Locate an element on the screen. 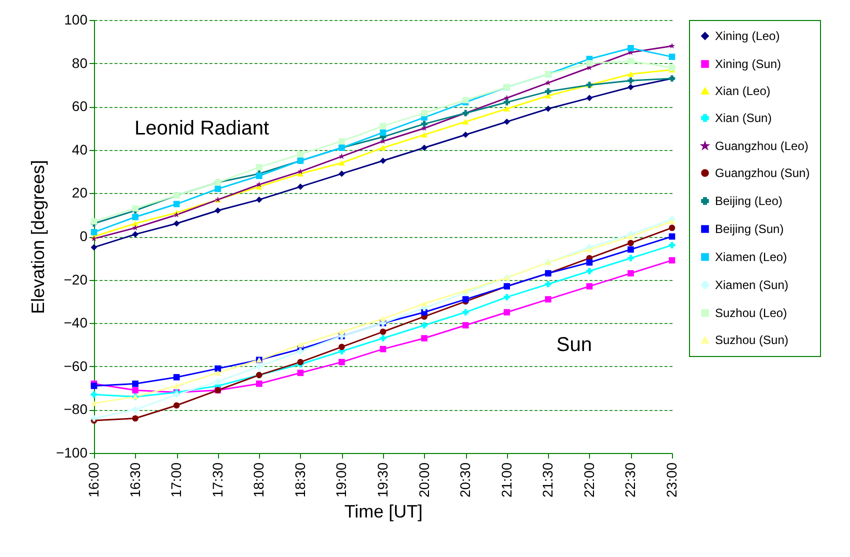  legend-label: Guangzhou (Sun) is located at coordinates (762, 173).